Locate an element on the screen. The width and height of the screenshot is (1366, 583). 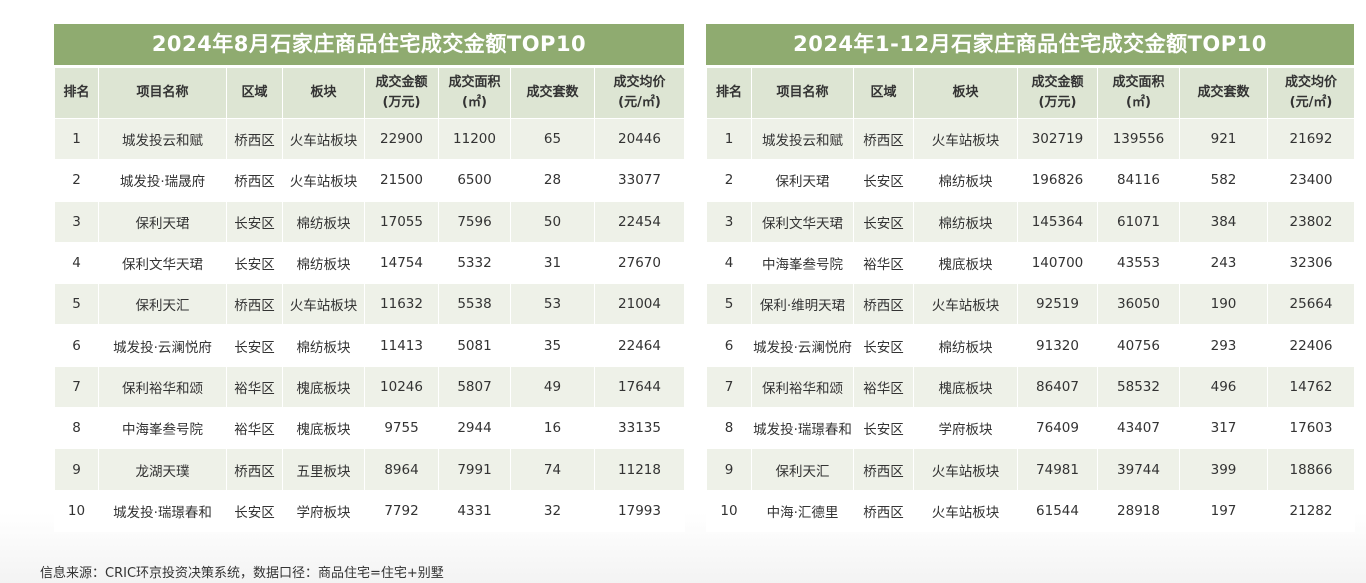
header-unit: (元/㎡) is located at coordinates (1311, 102).